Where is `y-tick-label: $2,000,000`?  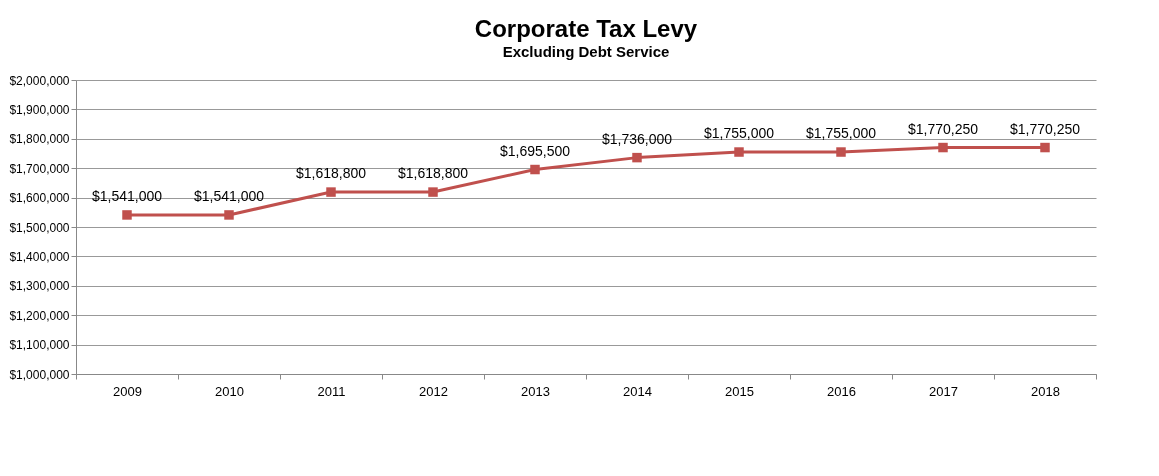
y-tick-label: $2,000,000 is located at coordinates (39, 80).